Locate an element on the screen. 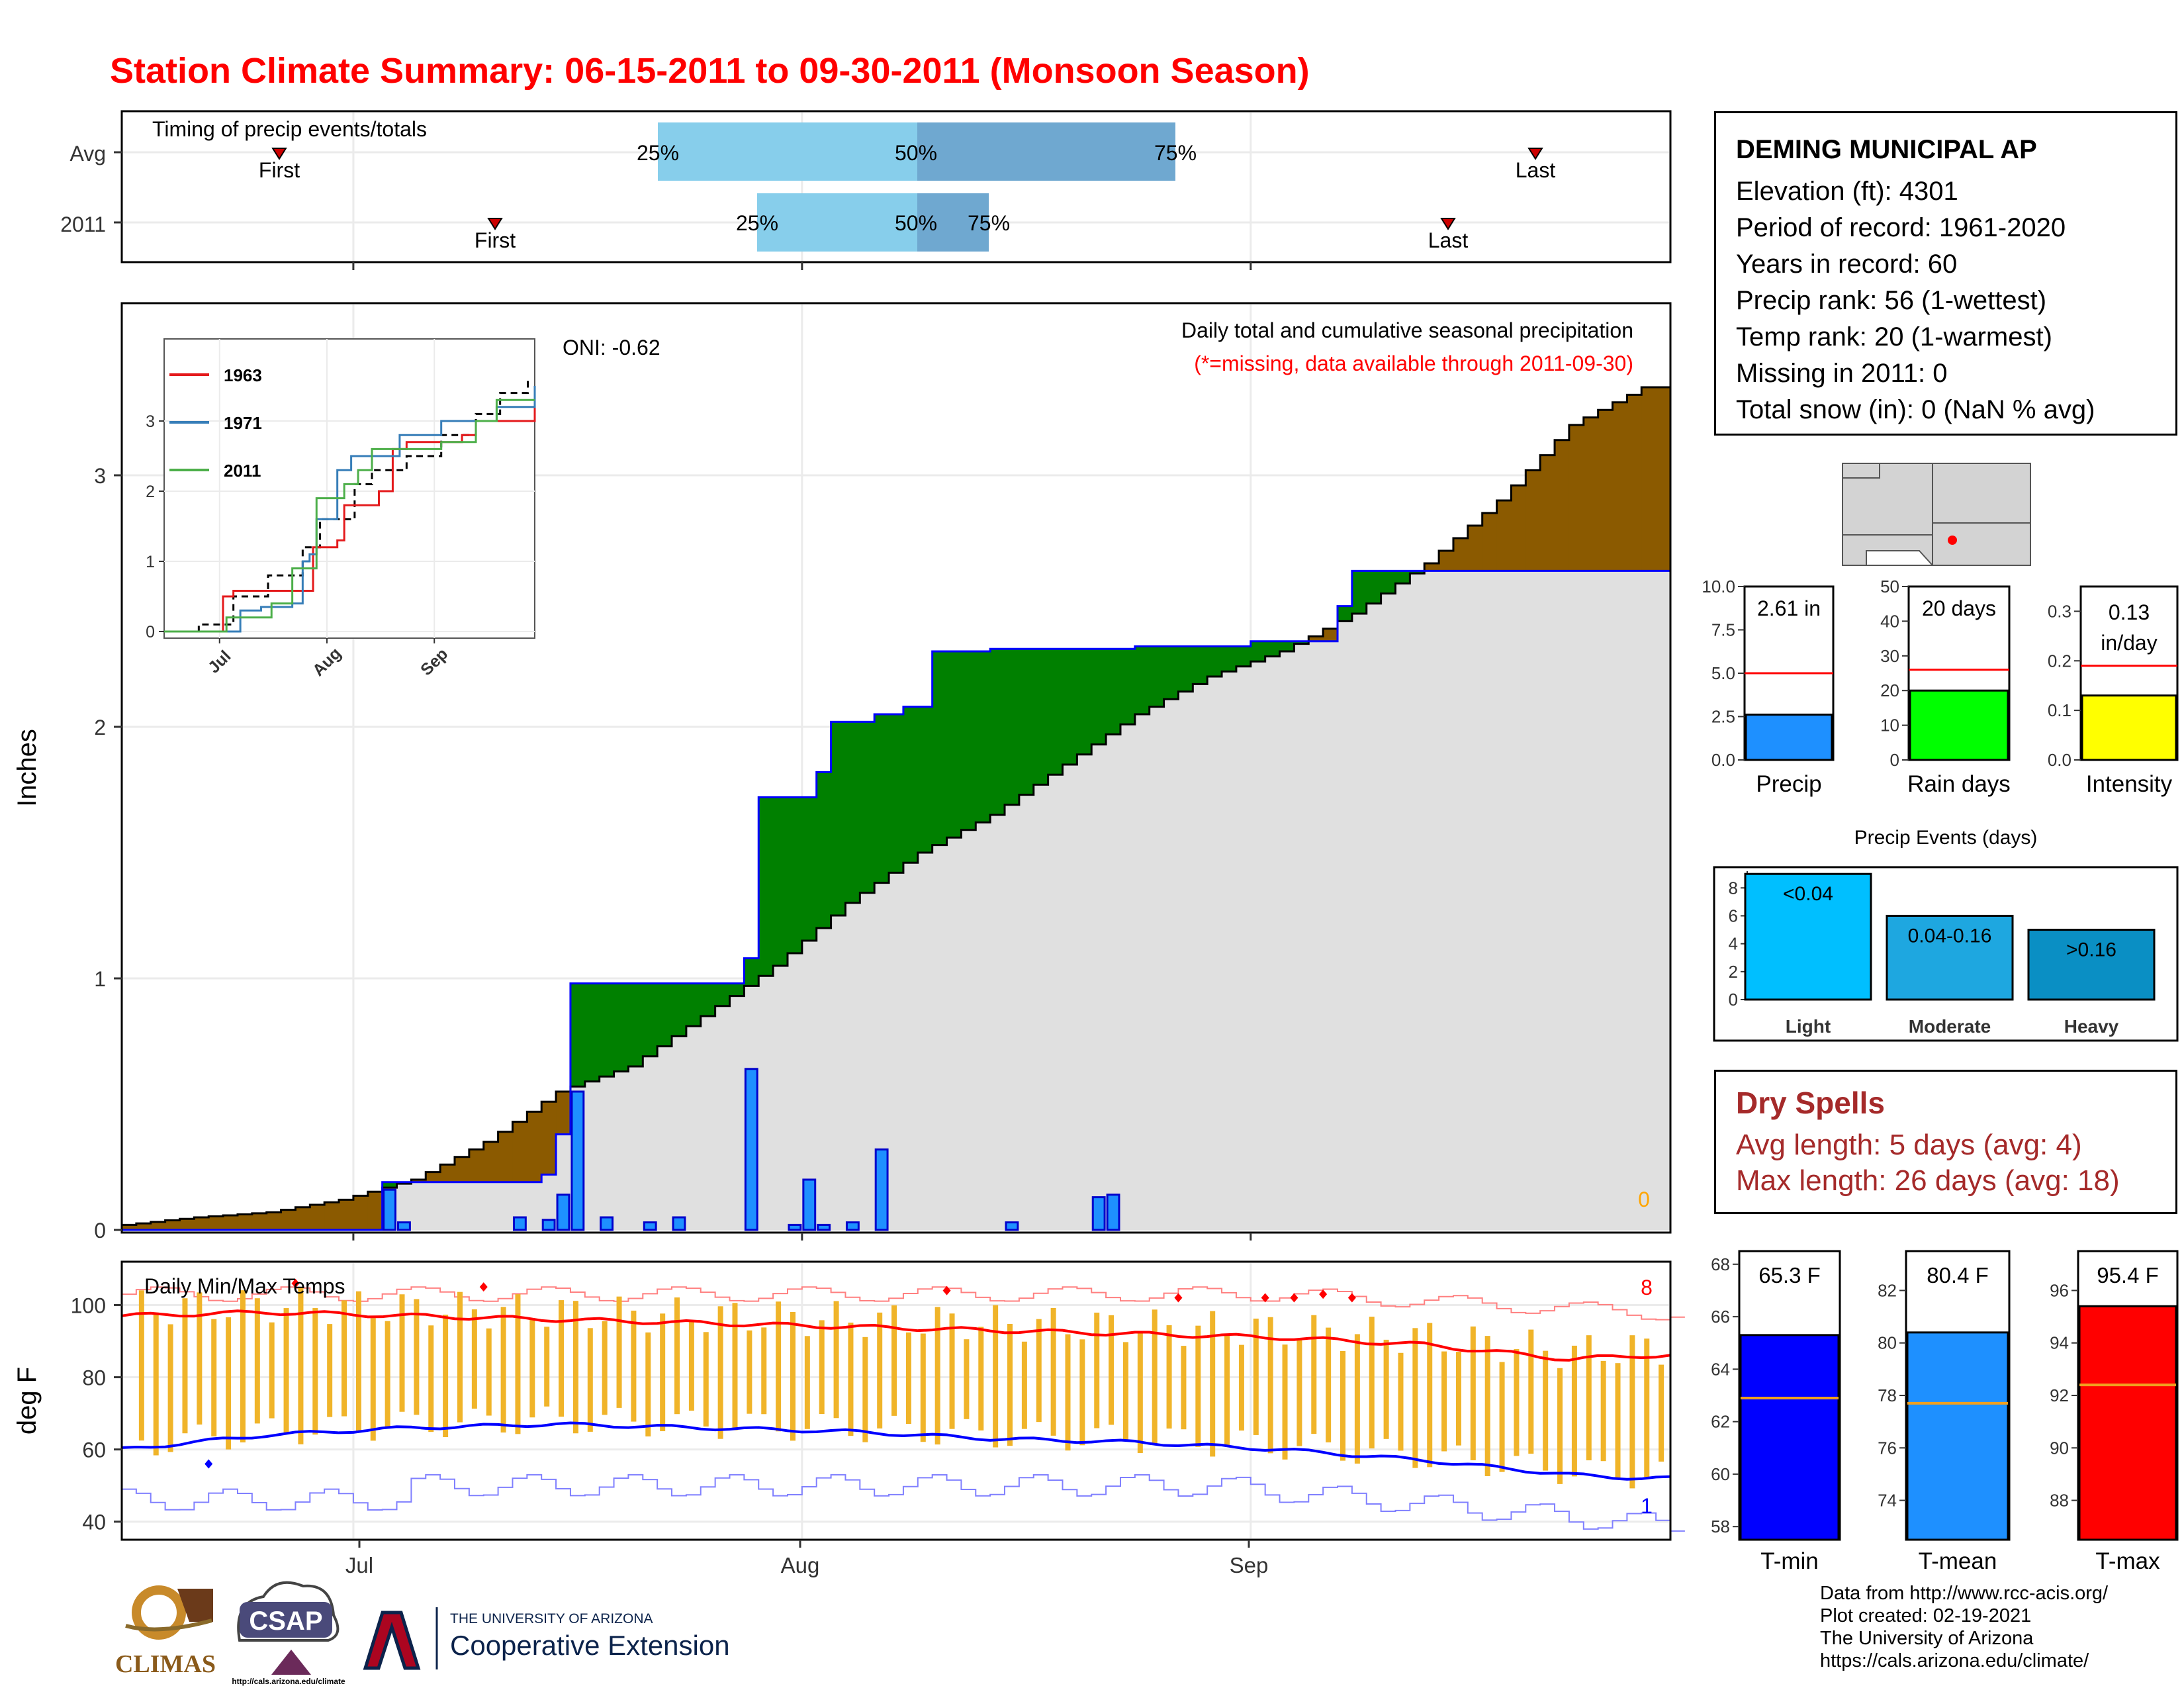  avg-tmax-line is located at coordinates (896, 1335).